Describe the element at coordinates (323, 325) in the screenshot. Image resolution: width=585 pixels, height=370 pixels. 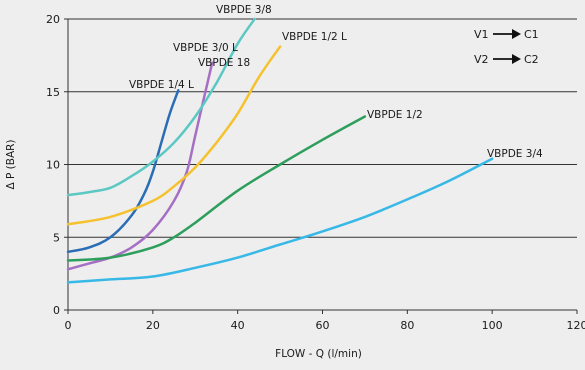
I see `x-tick-label: 60` at that location.